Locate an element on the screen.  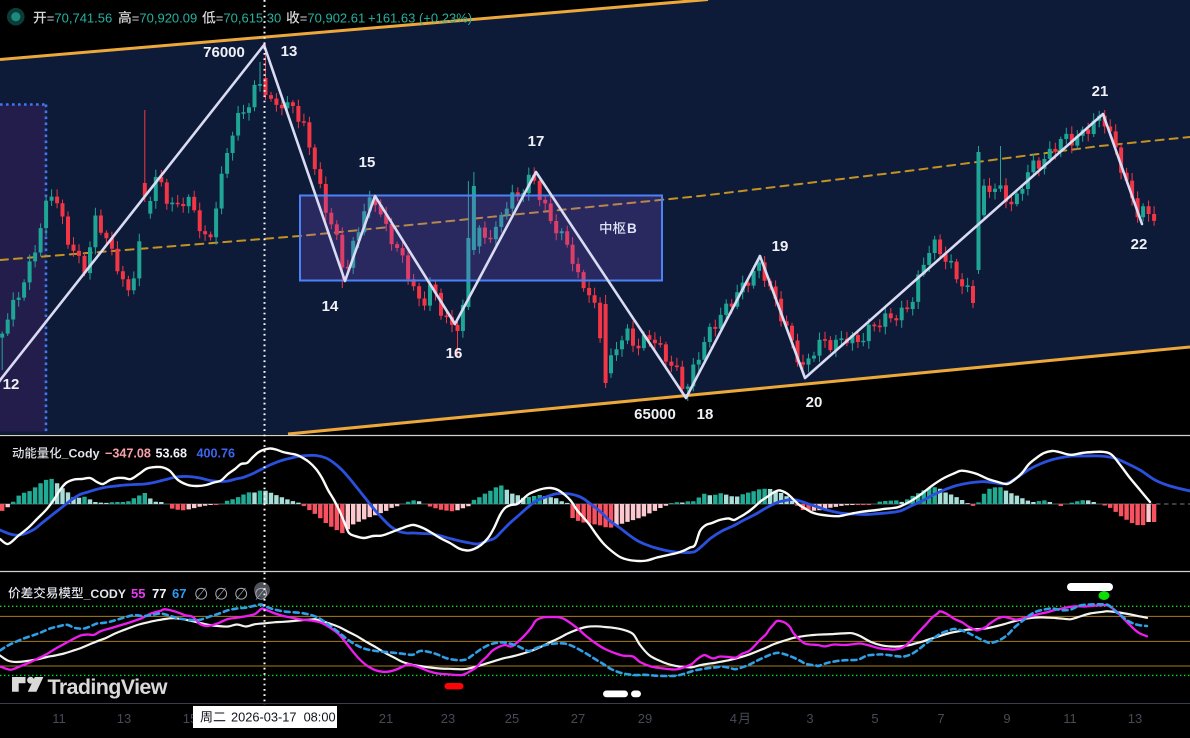
svg-text: TradingView is located at coordinates (108, 687).